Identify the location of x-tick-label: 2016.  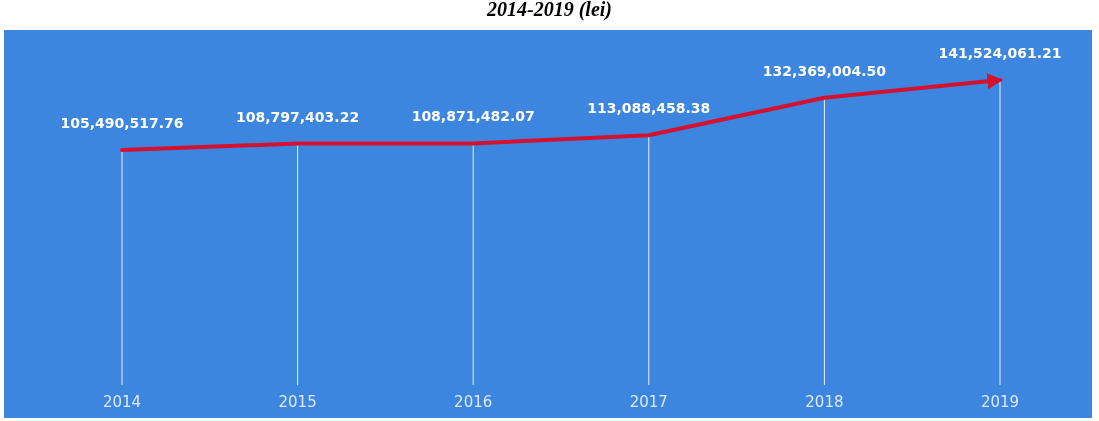
(473, 402).